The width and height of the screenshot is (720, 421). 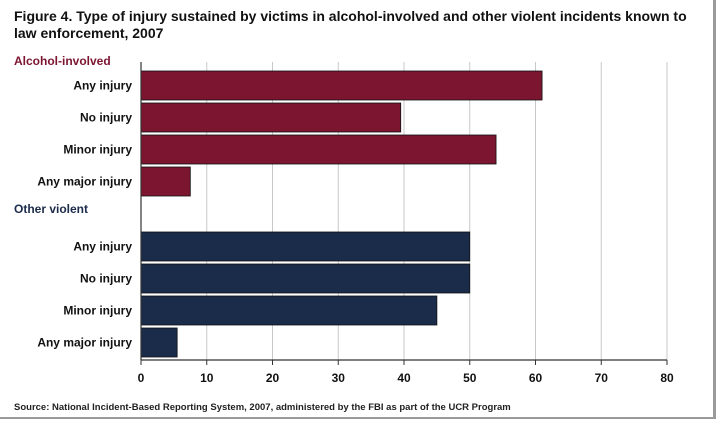 I want to click on x-tick-label: 20, so click(x=273, y=378).